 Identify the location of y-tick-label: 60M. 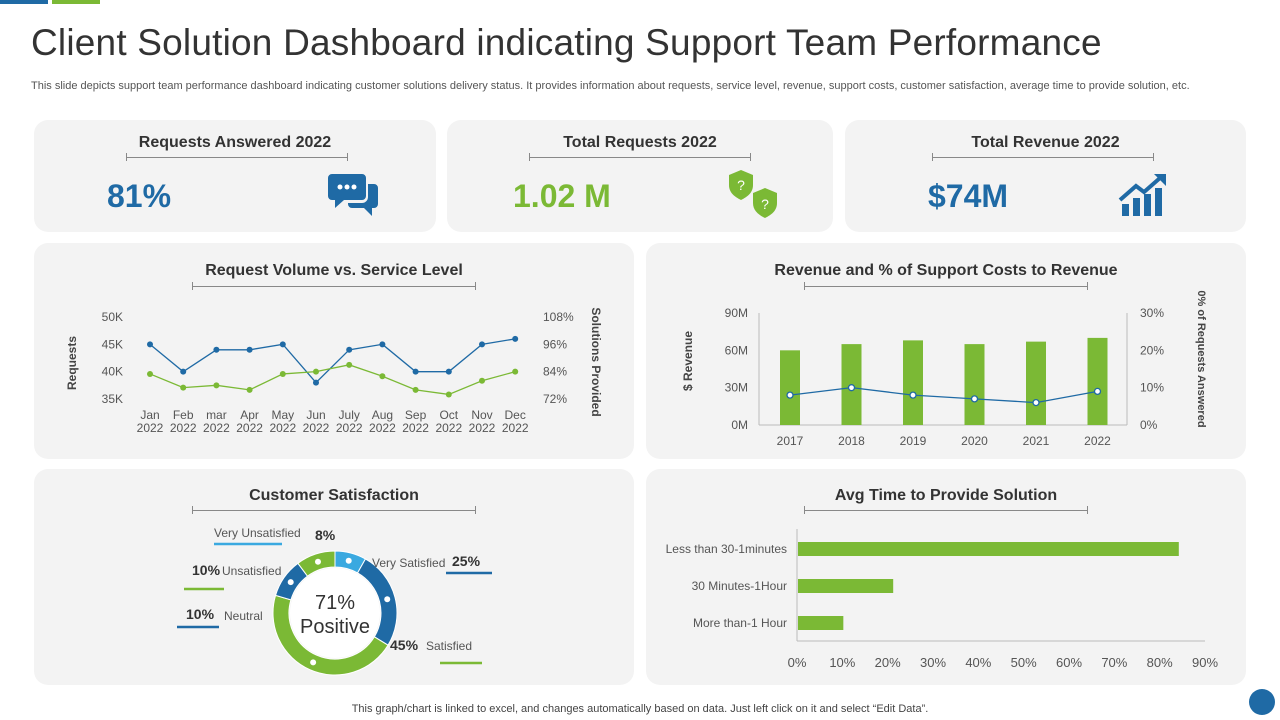
(736, 350).